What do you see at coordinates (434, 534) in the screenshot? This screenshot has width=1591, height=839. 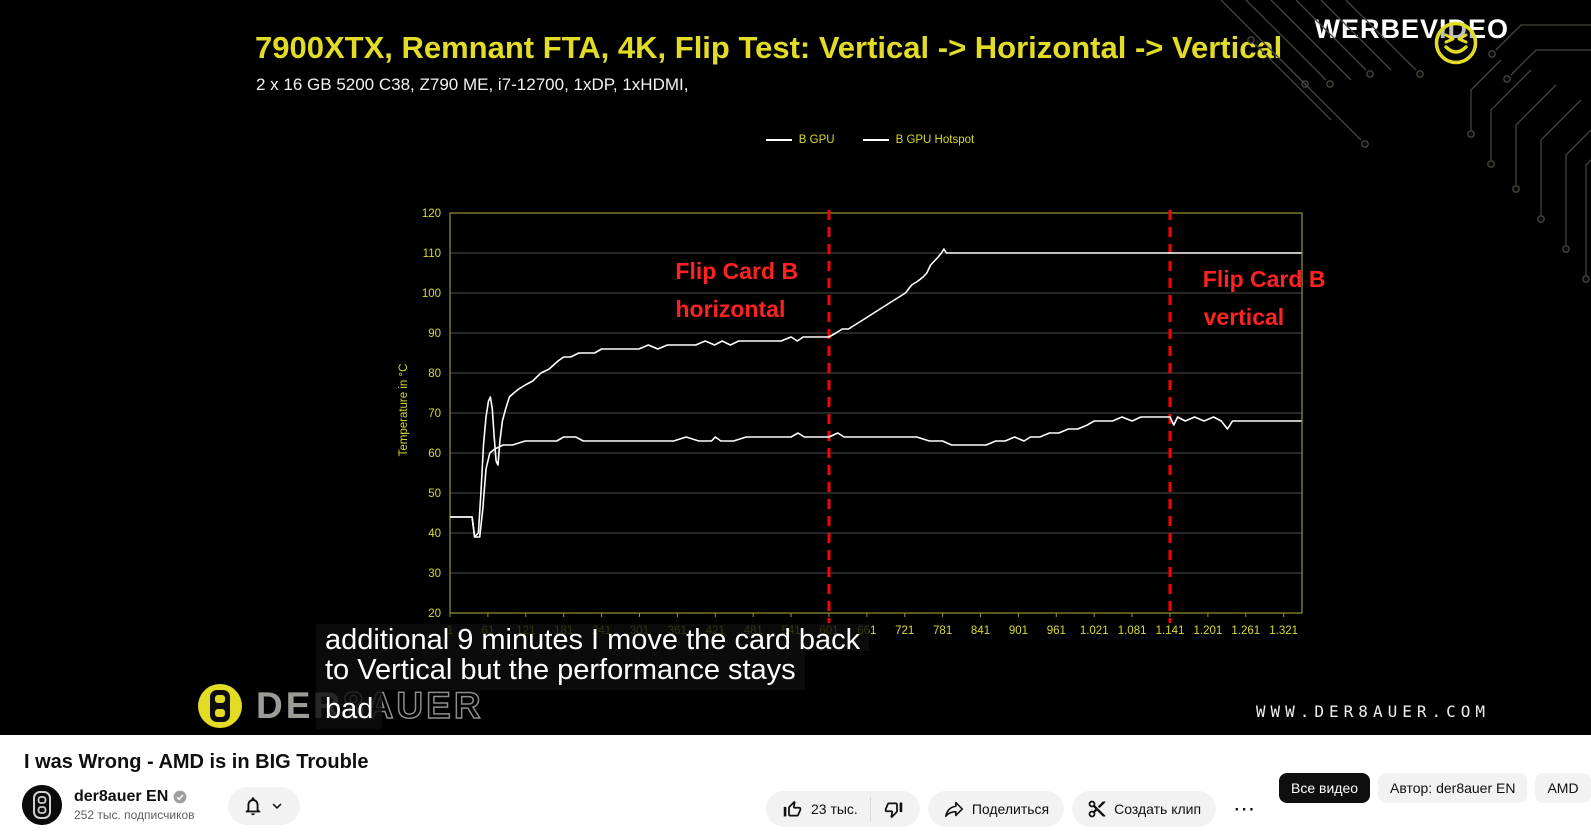 I see `svg-text: 40` at bounding box center [434, 534].